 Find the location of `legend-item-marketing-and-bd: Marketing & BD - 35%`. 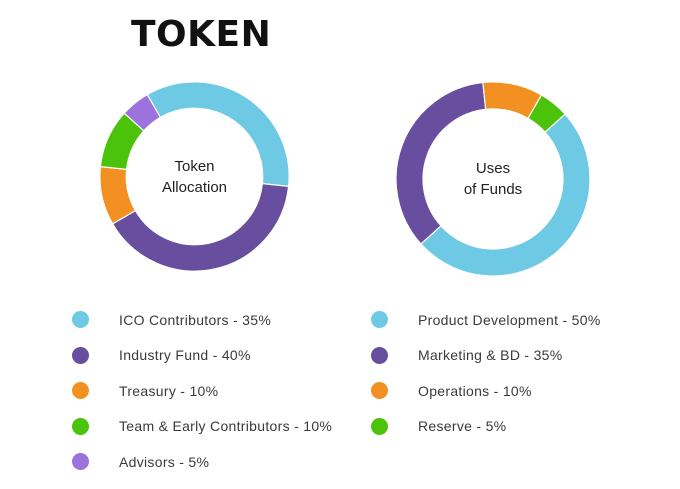

legend-item-marketing-and-bd: Marketing & BD - 35% is located at coordinates (486, 356).